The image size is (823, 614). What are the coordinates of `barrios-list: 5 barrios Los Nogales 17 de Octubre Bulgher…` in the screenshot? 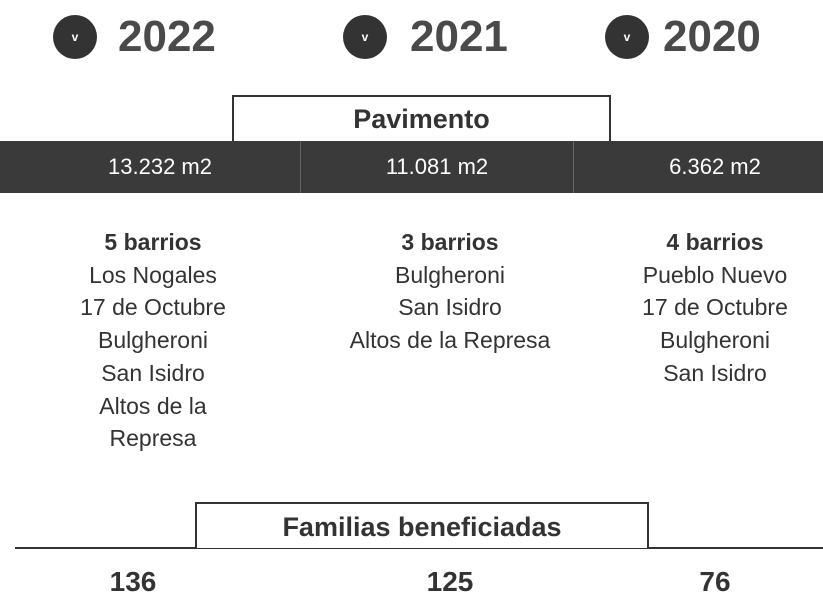 It's located at (153, 340).